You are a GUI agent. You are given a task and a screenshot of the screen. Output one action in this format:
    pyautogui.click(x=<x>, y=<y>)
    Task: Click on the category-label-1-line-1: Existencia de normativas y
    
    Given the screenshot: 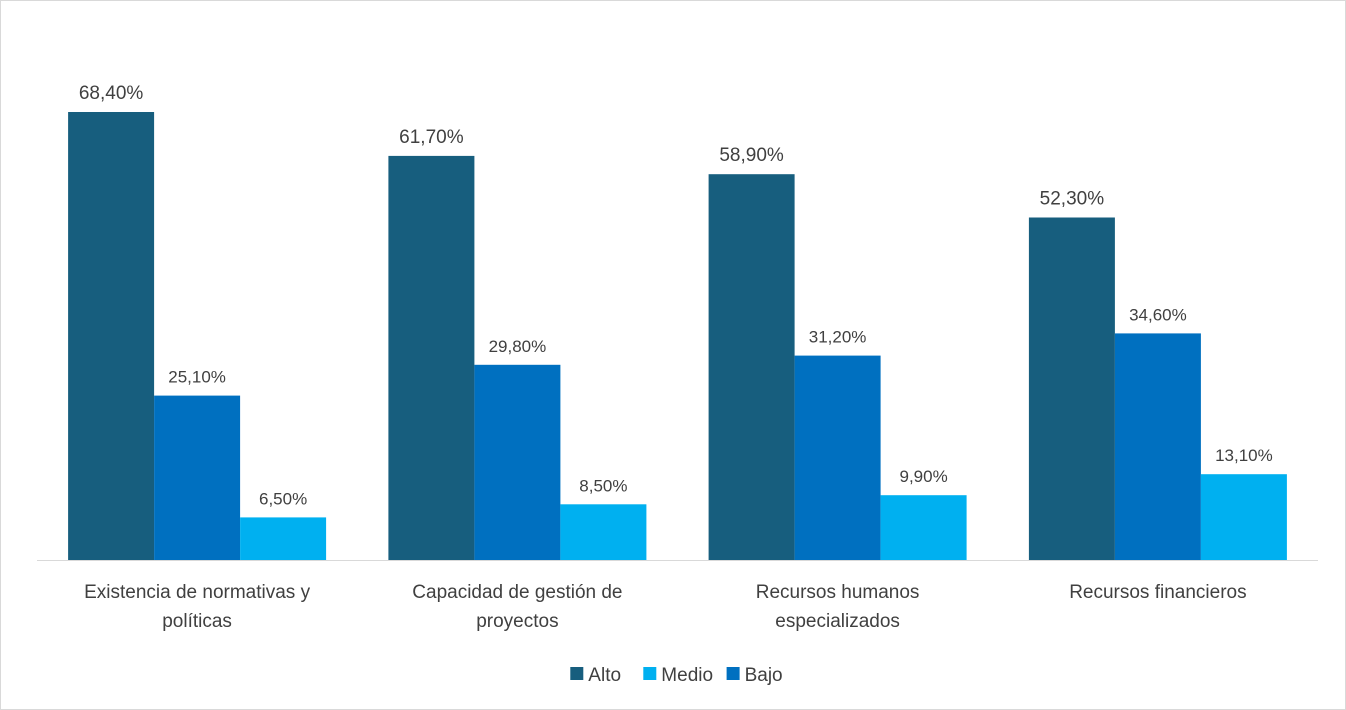 What is the action you would take?
    pyautogui.click(x=197, y=592)
    